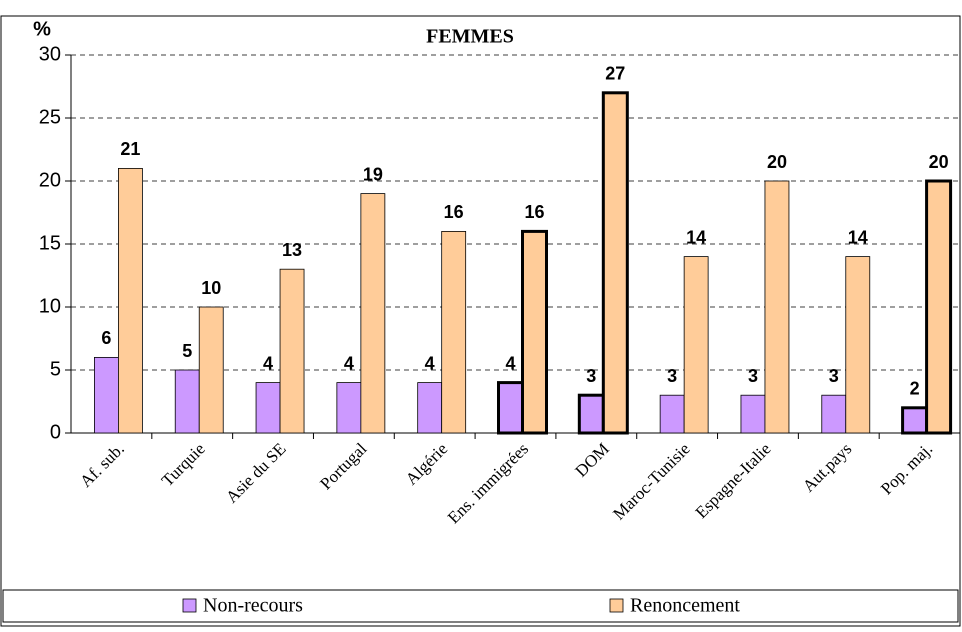 This screenshot has width=962, height=632. What do you see at coordinates (50, 117) in the screenshot?
I see `y-tick-label: 25` at bounding box center [50, 117].